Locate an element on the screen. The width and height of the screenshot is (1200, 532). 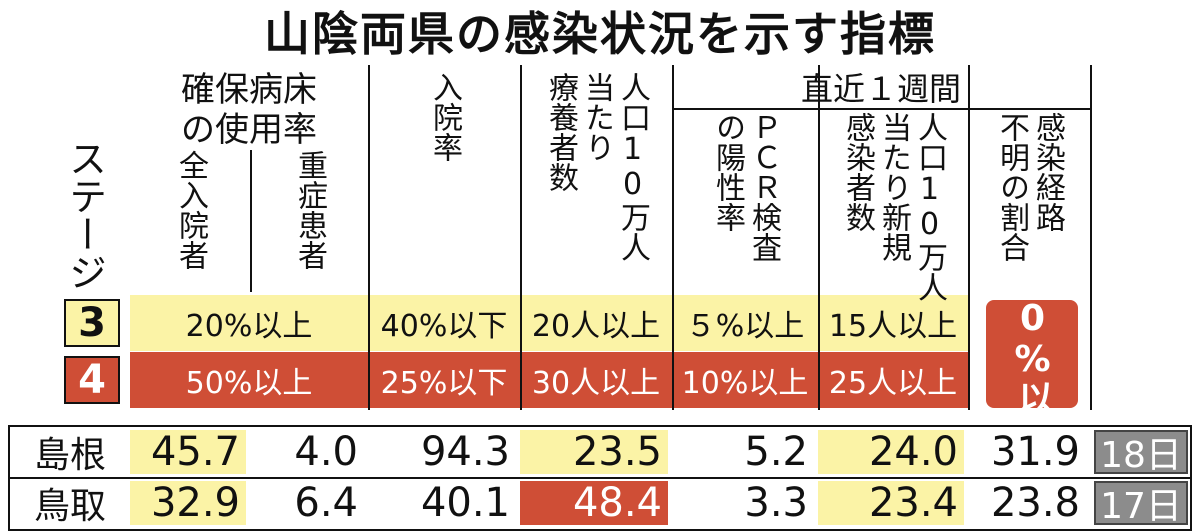
row-label: 島根 is located at coordinates (69, 455).